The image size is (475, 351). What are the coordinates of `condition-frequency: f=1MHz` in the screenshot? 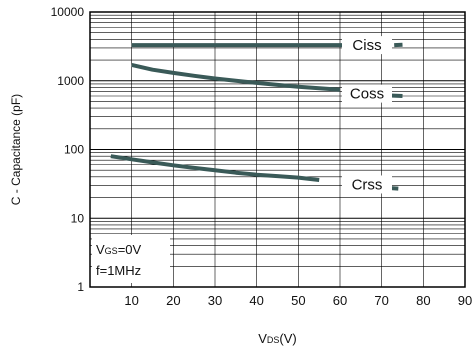 It's located at (118, 270).